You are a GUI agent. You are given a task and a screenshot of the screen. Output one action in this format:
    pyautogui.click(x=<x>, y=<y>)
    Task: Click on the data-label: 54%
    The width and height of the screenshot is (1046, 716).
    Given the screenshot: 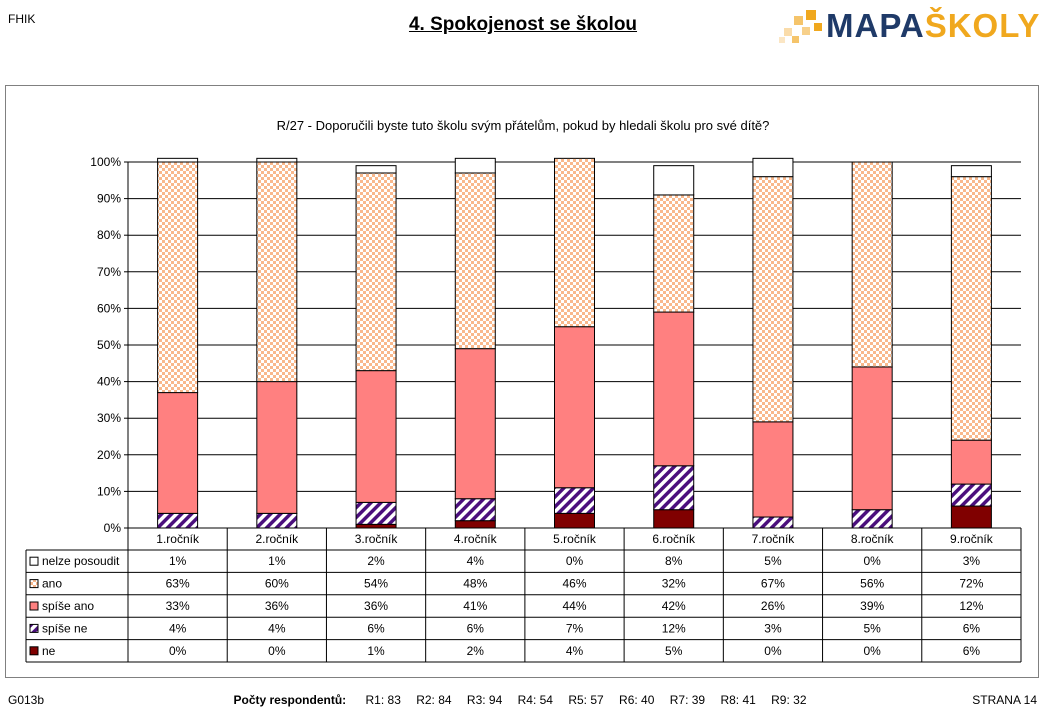 What is the action you would take?
    pyautogui.click(x=376, y=584)
    